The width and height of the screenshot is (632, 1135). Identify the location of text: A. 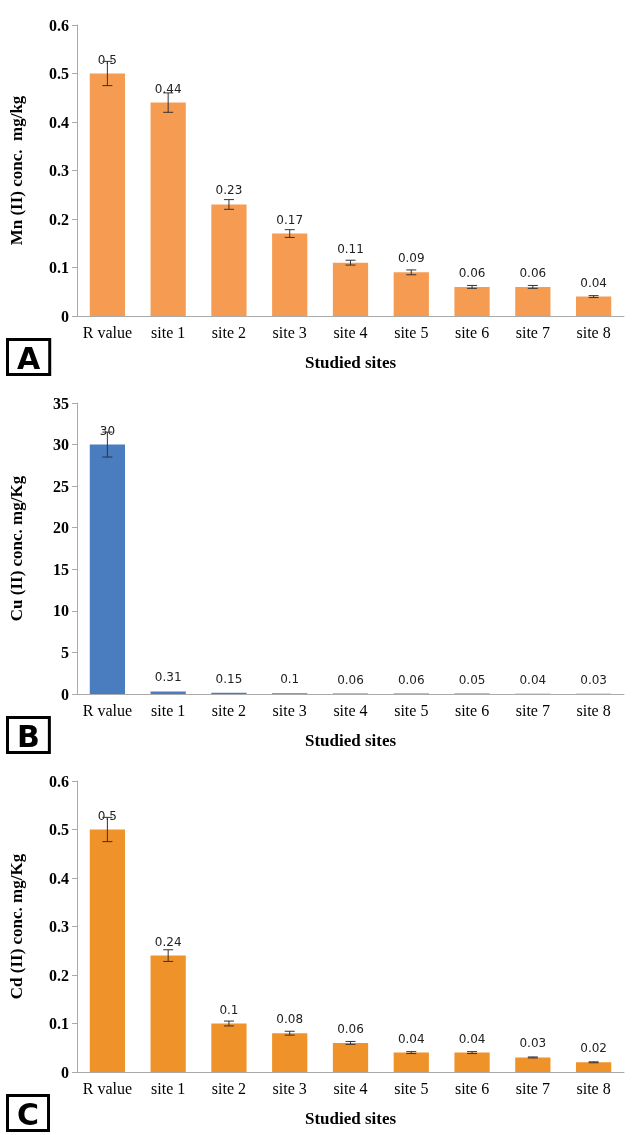
(29, 358).